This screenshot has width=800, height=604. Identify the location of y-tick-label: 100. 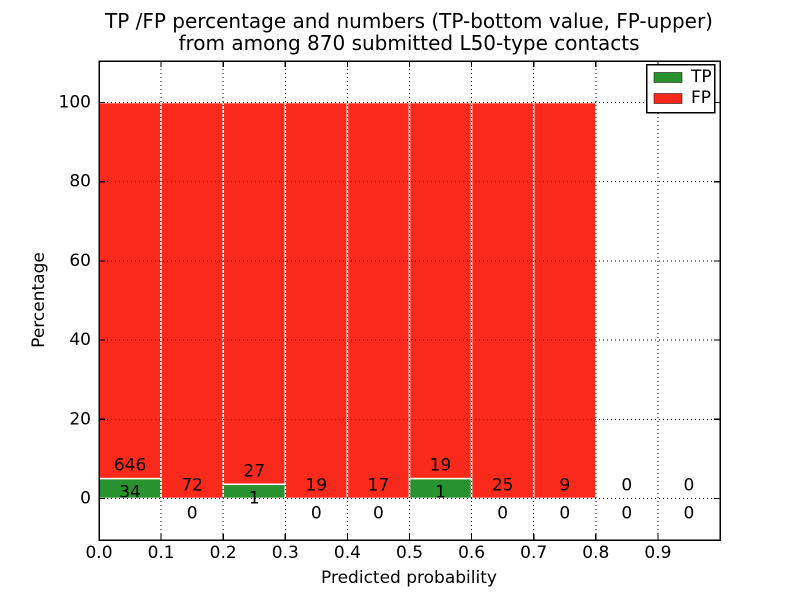
(75, 103).